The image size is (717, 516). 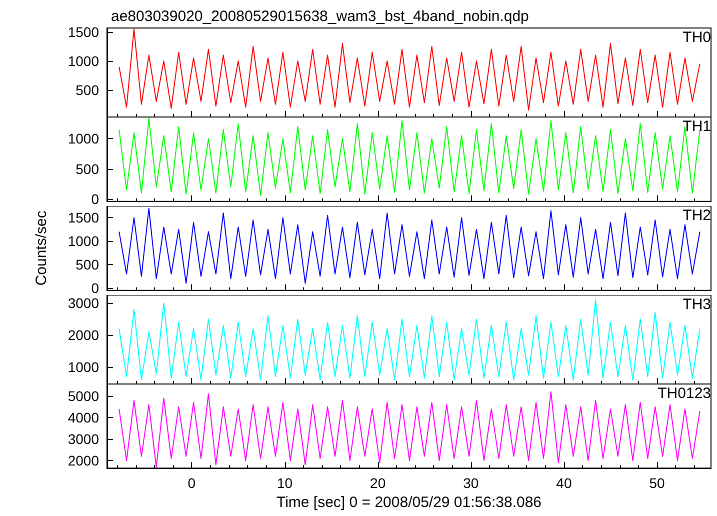 I want to click on series-label: TH2, so click(x=697, y=215).